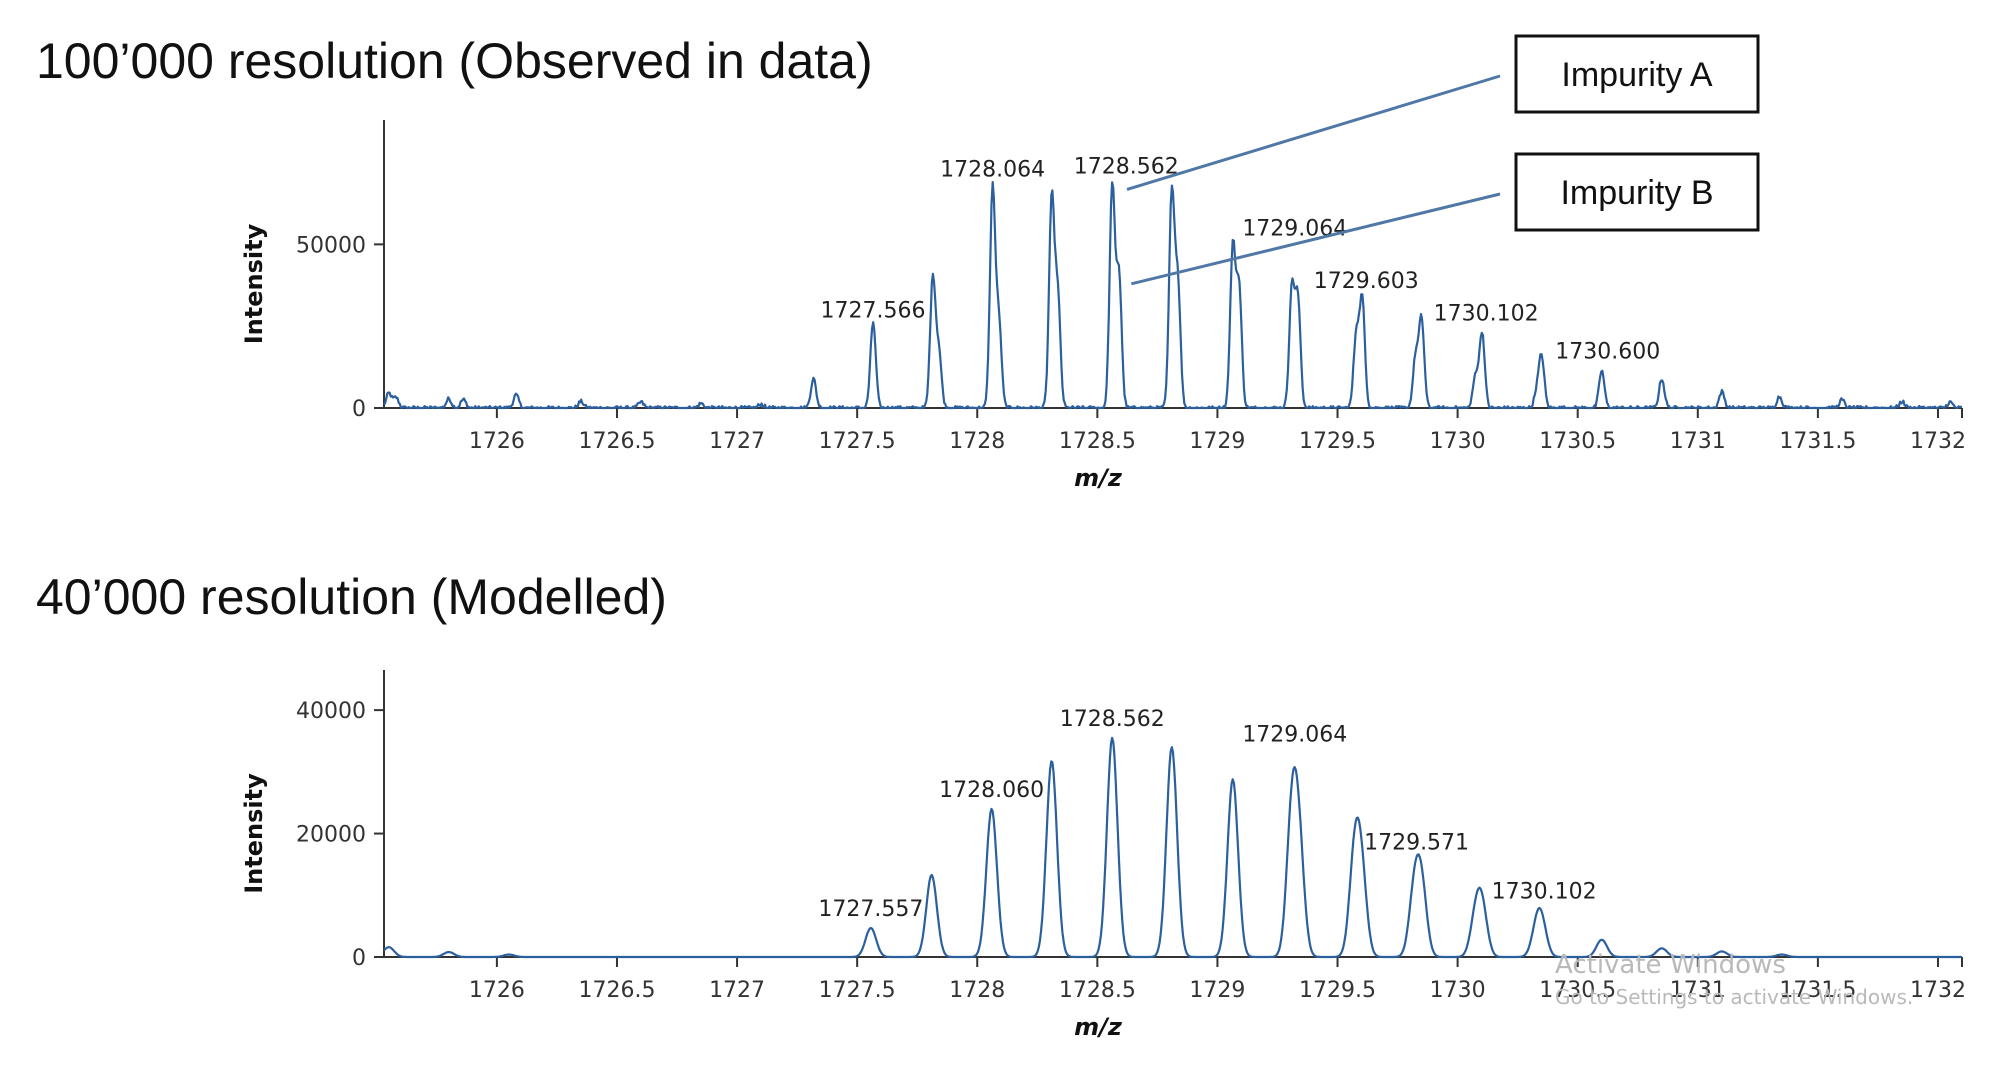  Describe the element at coordinates (331, 835) in the screenshot. I see `y-tick-label: 20000` at that location.